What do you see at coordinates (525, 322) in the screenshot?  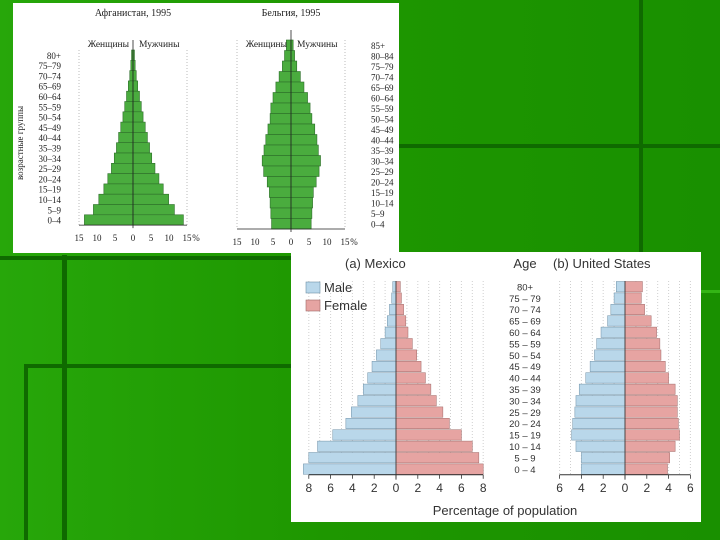 I see `age-label: 65 – 69` at bounding box center [525, 322].